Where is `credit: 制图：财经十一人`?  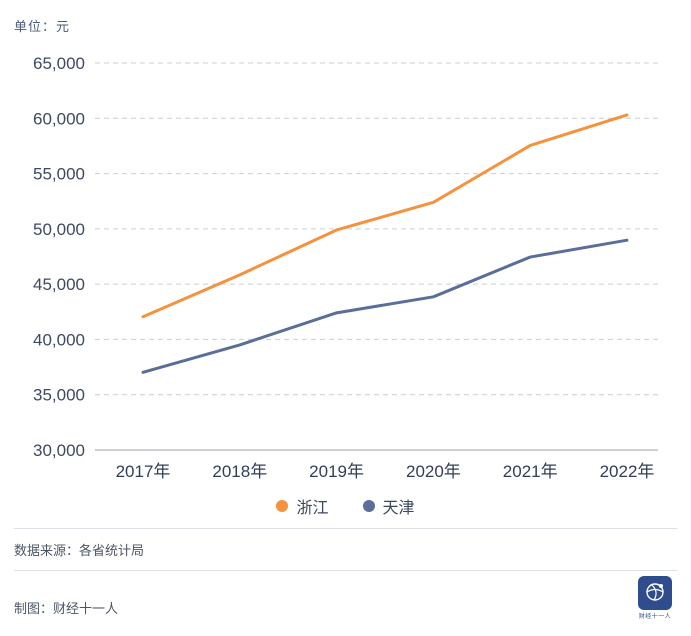 credit: 制图：财经十一人 is located at coordinates (66, 608).